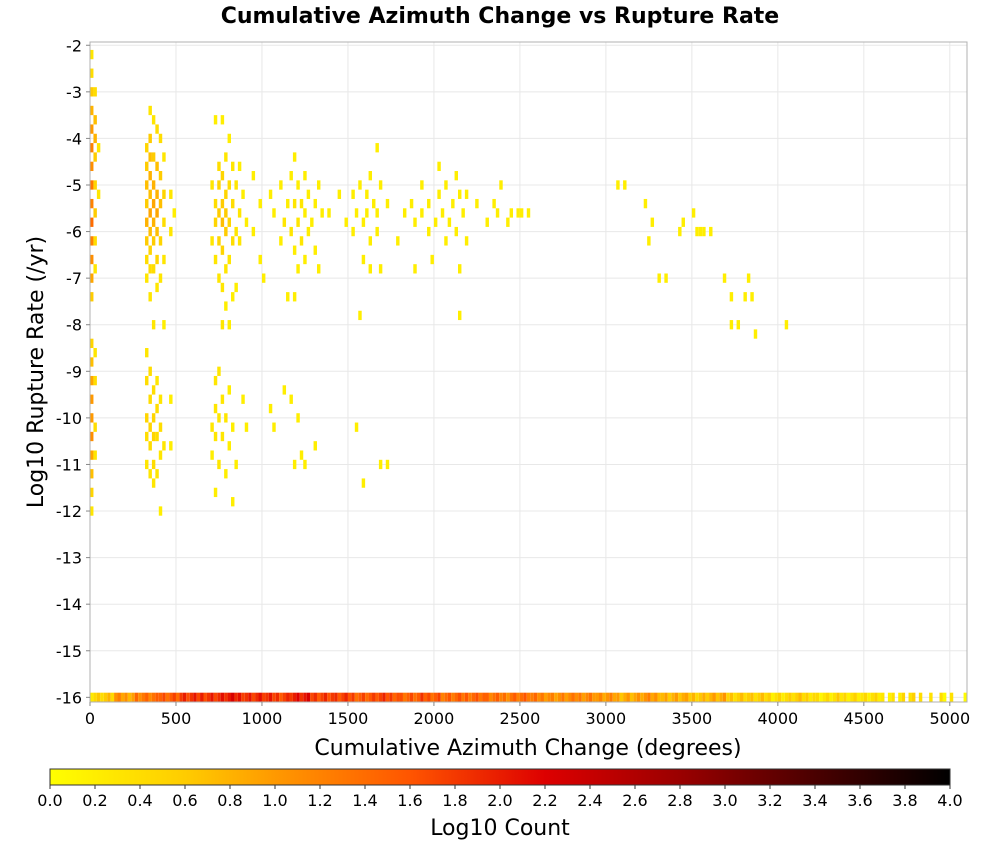 The height and width of the screenshot is (850, 1000). Describe the element at coordinates (274, 800) in the screenshot. I see `colorbar-tick-label: 1.0` at that location.